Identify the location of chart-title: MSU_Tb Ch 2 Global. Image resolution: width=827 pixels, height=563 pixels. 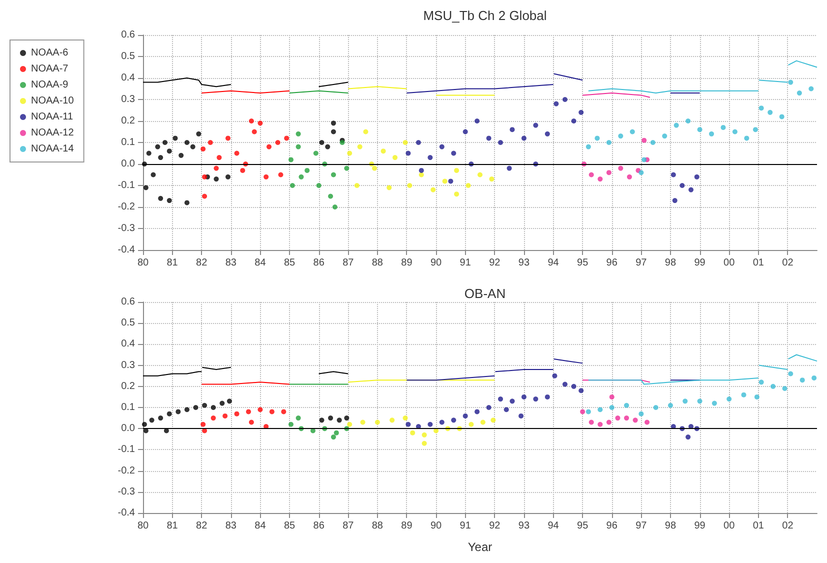
(485, 15).